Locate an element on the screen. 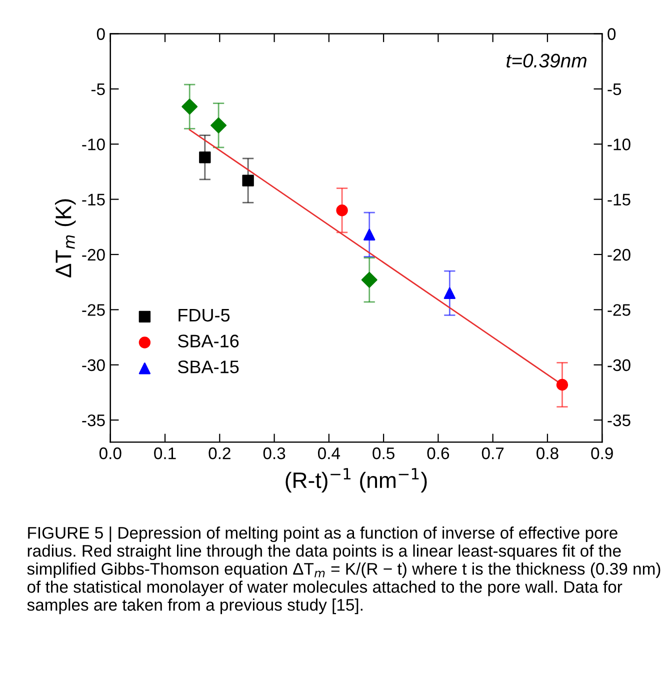 The height and width of the screenshot is (675, 669). x-tick-label: 0.5 is located at coordinates (383, 453).